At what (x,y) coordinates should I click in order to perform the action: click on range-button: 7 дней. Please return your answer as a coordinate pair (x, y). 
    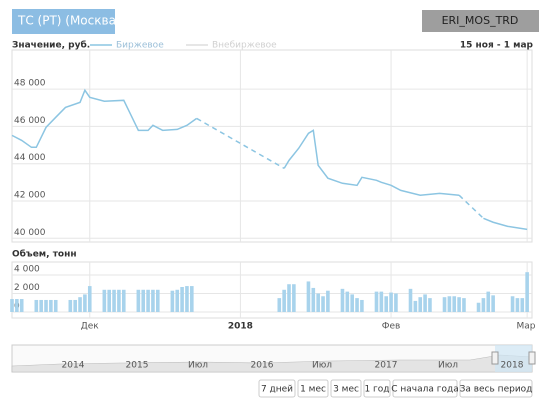
    Looking at the image, I should click on (277, 388).